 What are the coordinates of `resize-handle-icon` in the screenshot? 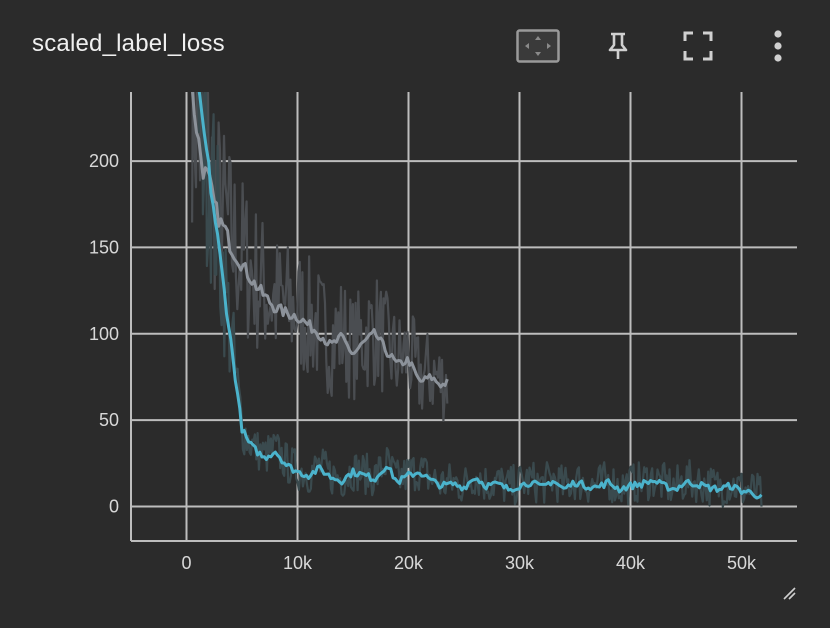 It's located at (789, 593).